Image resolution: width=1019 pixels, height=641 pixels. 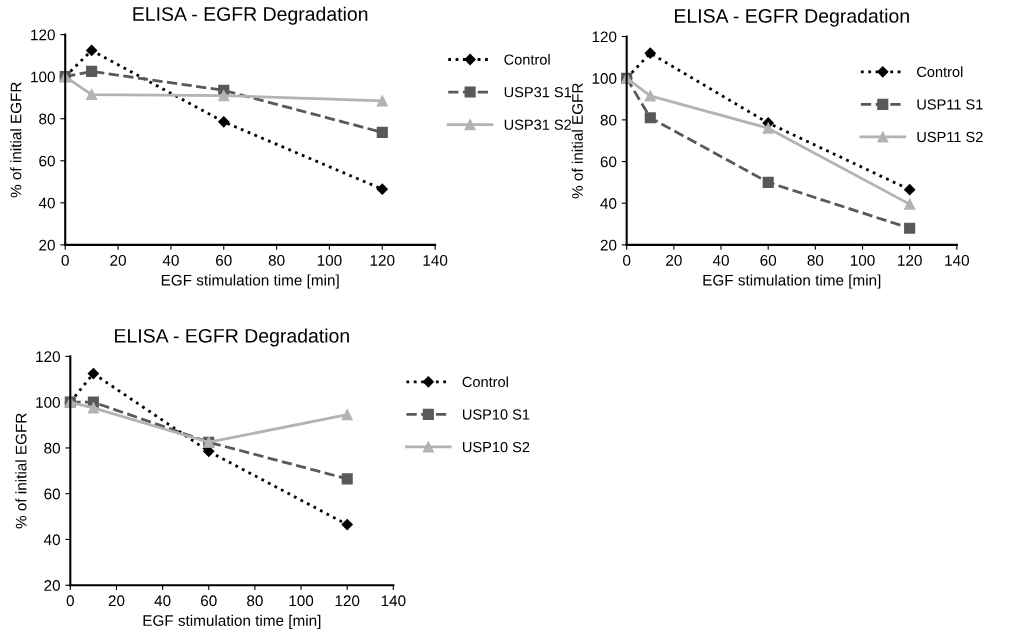 What do you see at coordinates (950, 104) in the screenshot?
I see `legend-label: USP11 S1` at bounding box center [950, 104].